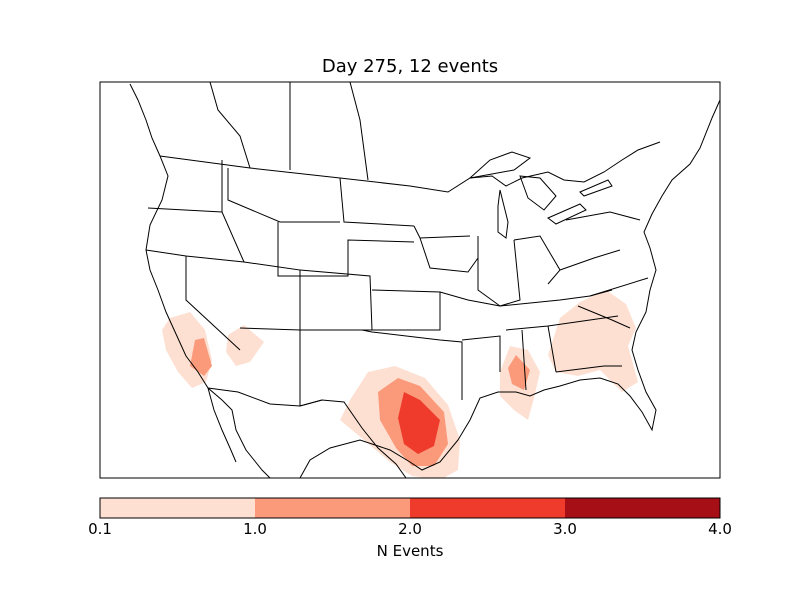 The image size is (800, 600). Describe the element at coordinates (419, 423) in the screenshot. I see `contour-level3-texas` at that location.